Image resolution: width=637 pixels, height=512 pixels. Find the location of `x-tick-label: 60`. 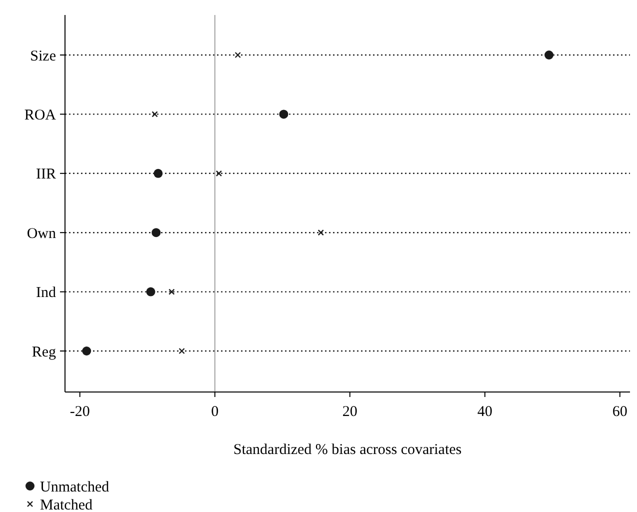

x-tick-label: 60 is located at coordinates (620, 412).